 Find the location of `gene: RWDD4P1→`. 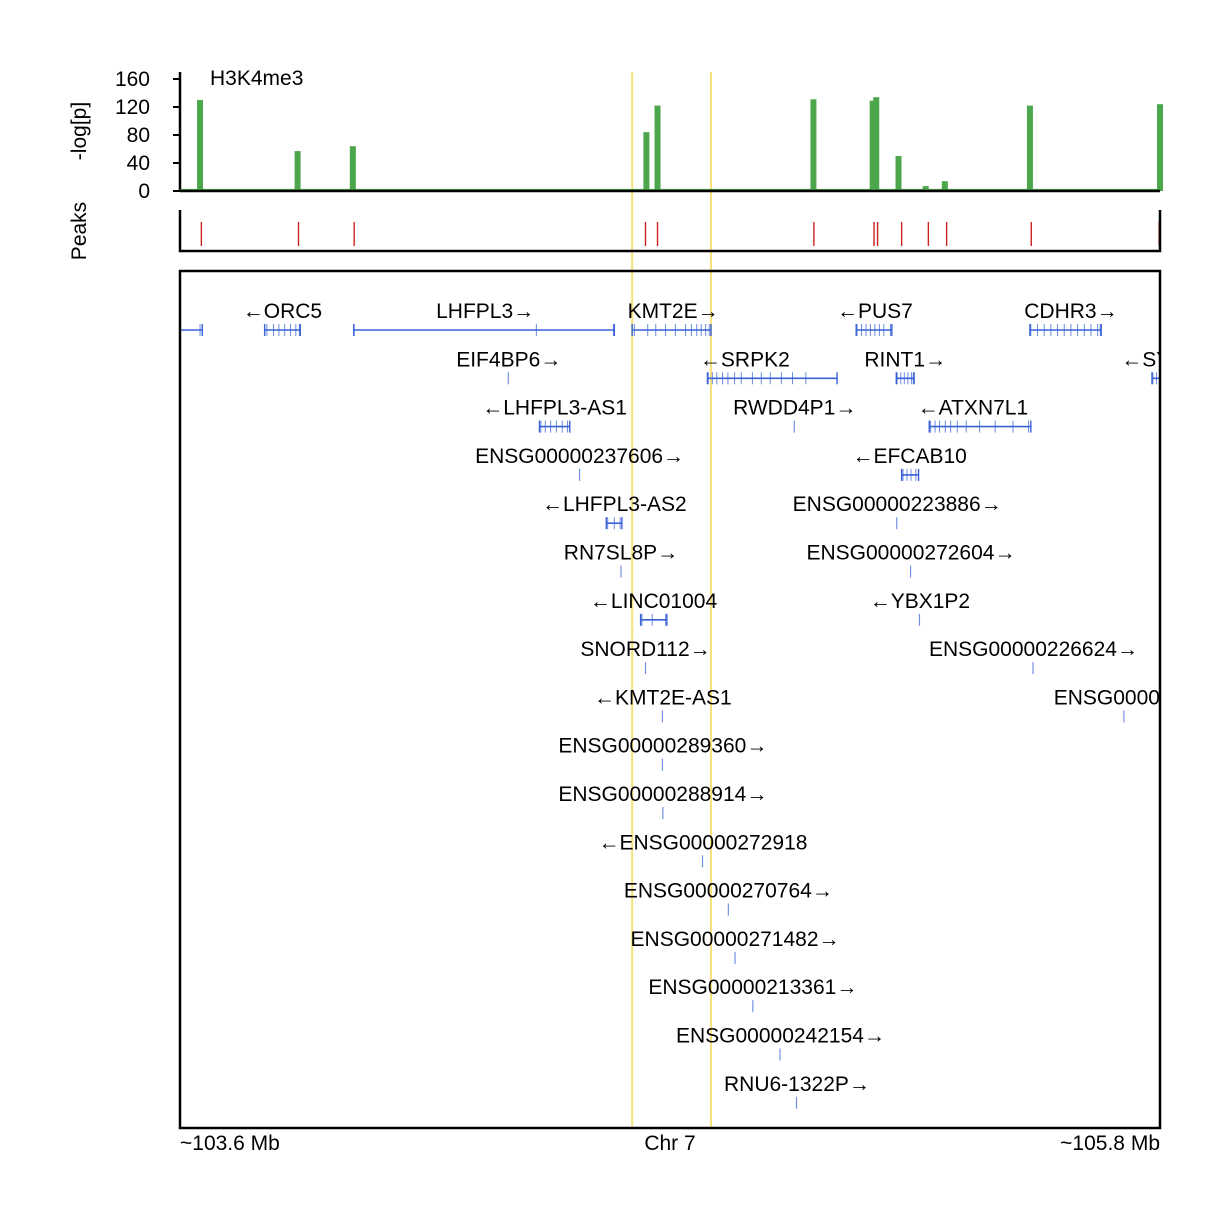

gene: RWDD4P1→ is located at coordinates (794, 415).